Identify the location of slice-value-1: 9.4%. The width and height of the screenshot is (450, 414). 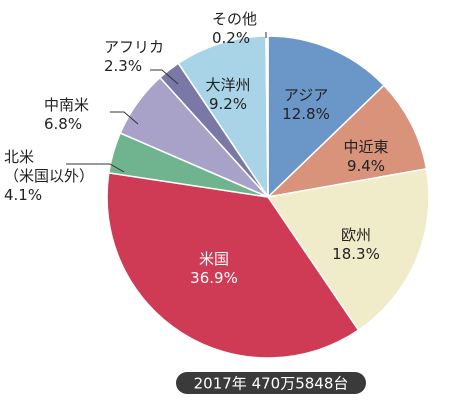
(366, 166).